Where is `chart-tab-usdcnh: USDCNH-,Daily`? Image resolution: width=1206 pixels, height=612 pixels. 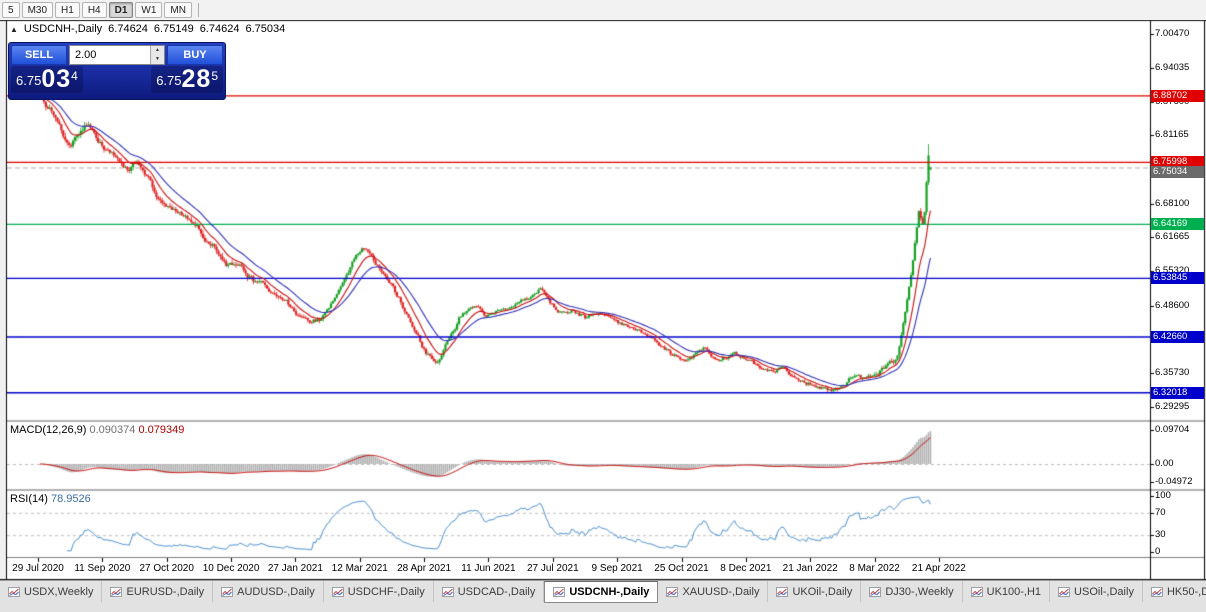 chart-tab-usdcnh: USDCNH-,Daily is located at coordinates (601, 592).